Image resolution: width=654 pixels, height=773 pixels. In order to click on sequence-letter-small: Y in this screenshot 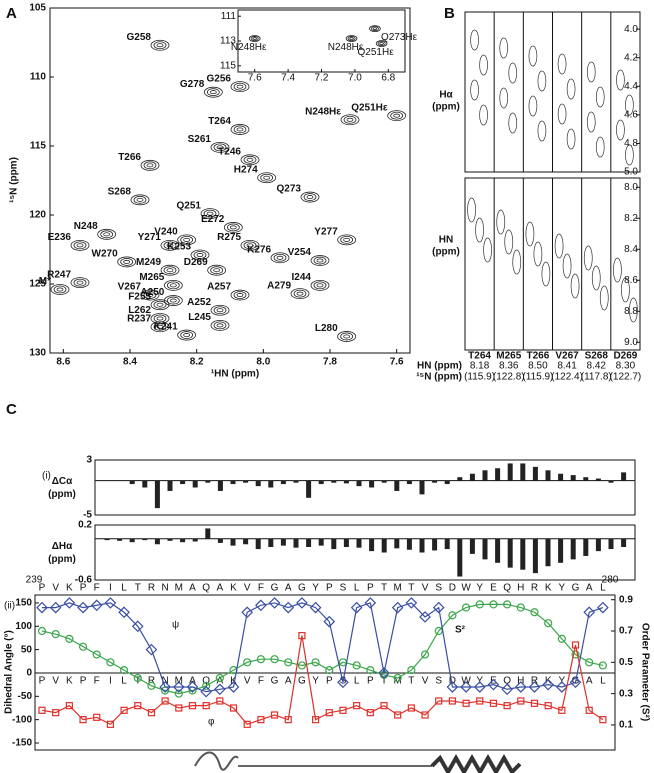, I will do `click(562, 681)`.